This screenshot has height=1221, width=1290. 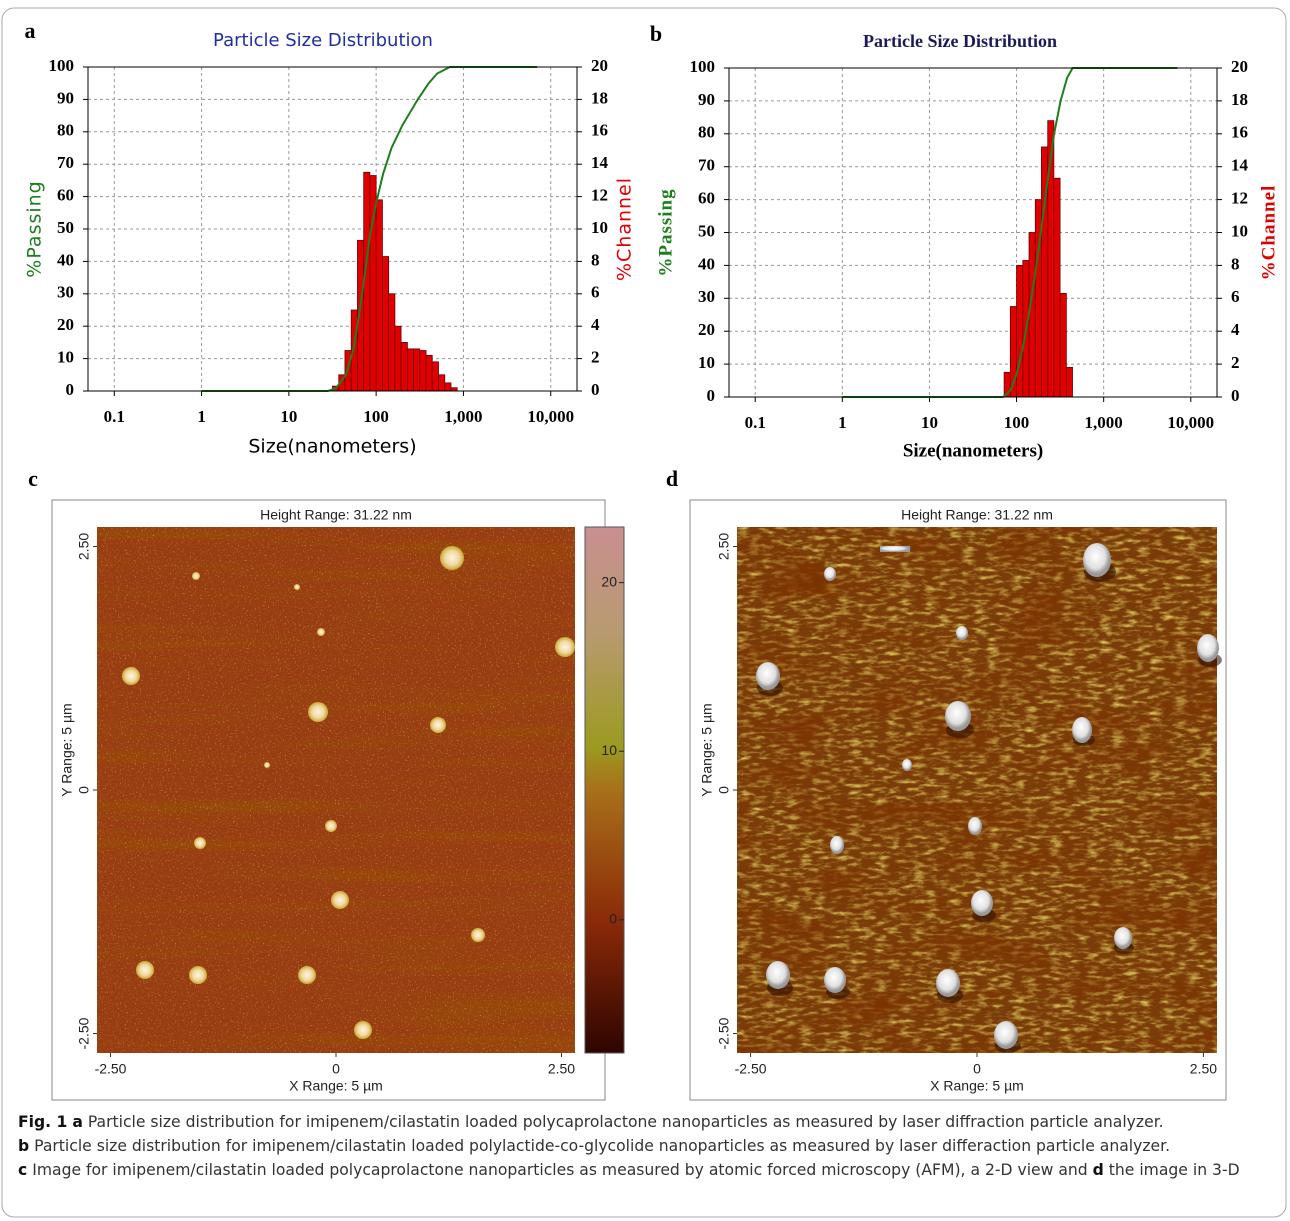 I want to click on x-tick-label: 0, so click(x=977, y=1069).